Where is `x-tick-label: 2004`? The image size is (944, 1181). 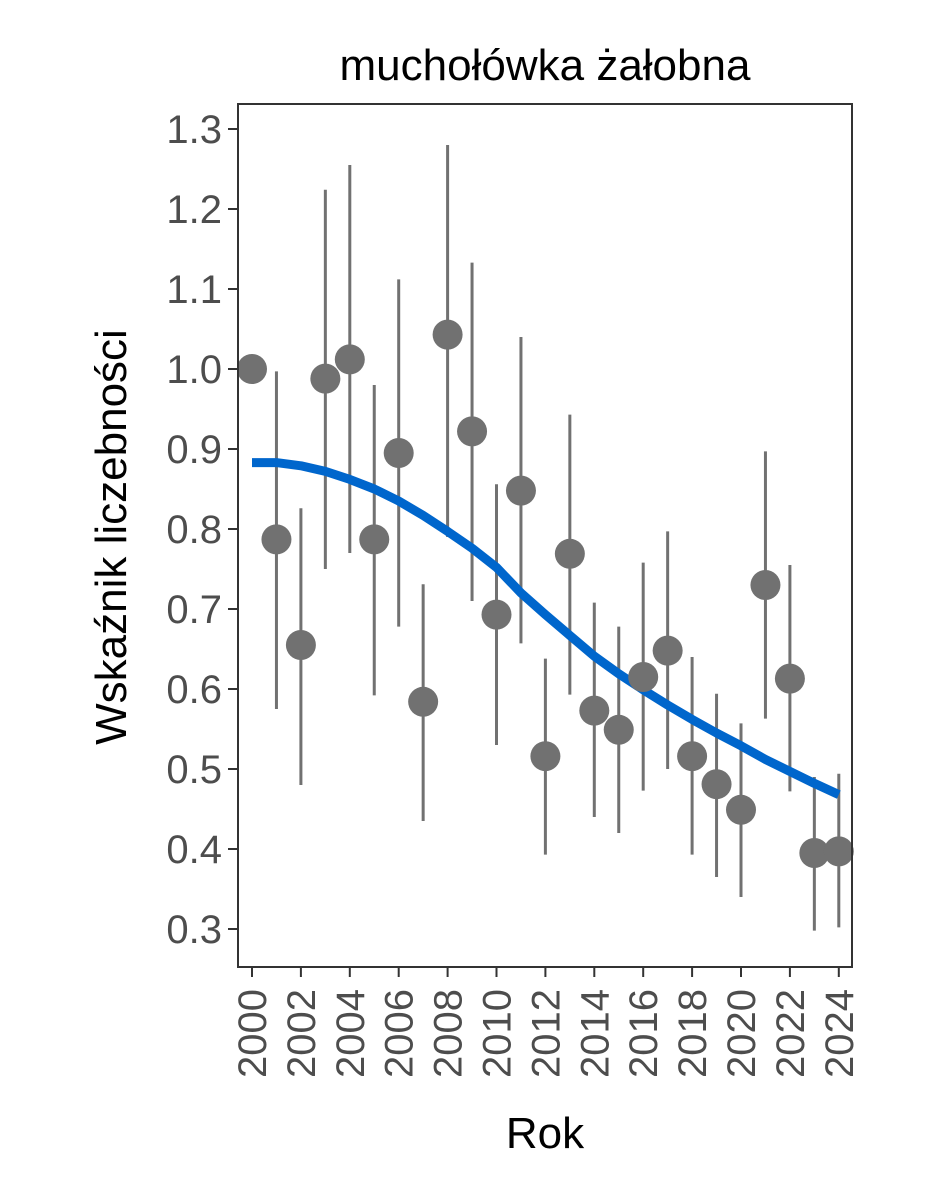 x-tick-label: 2004 is located at coordinates (351, 1033).